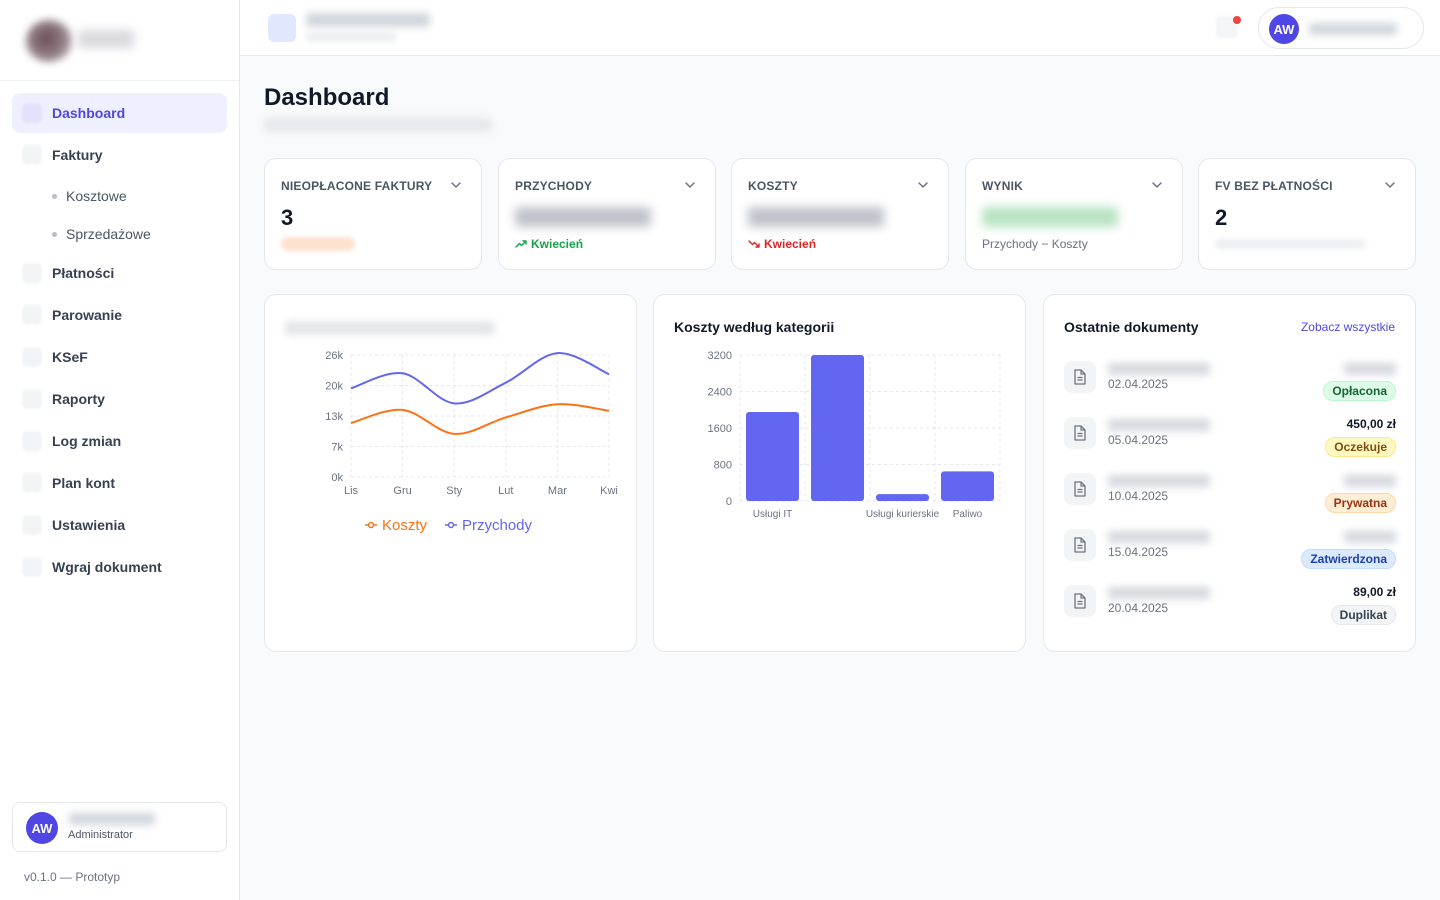  Describe the element at coordinates (1227, 27) in the screenshot. I see `bell-icon` at that location.